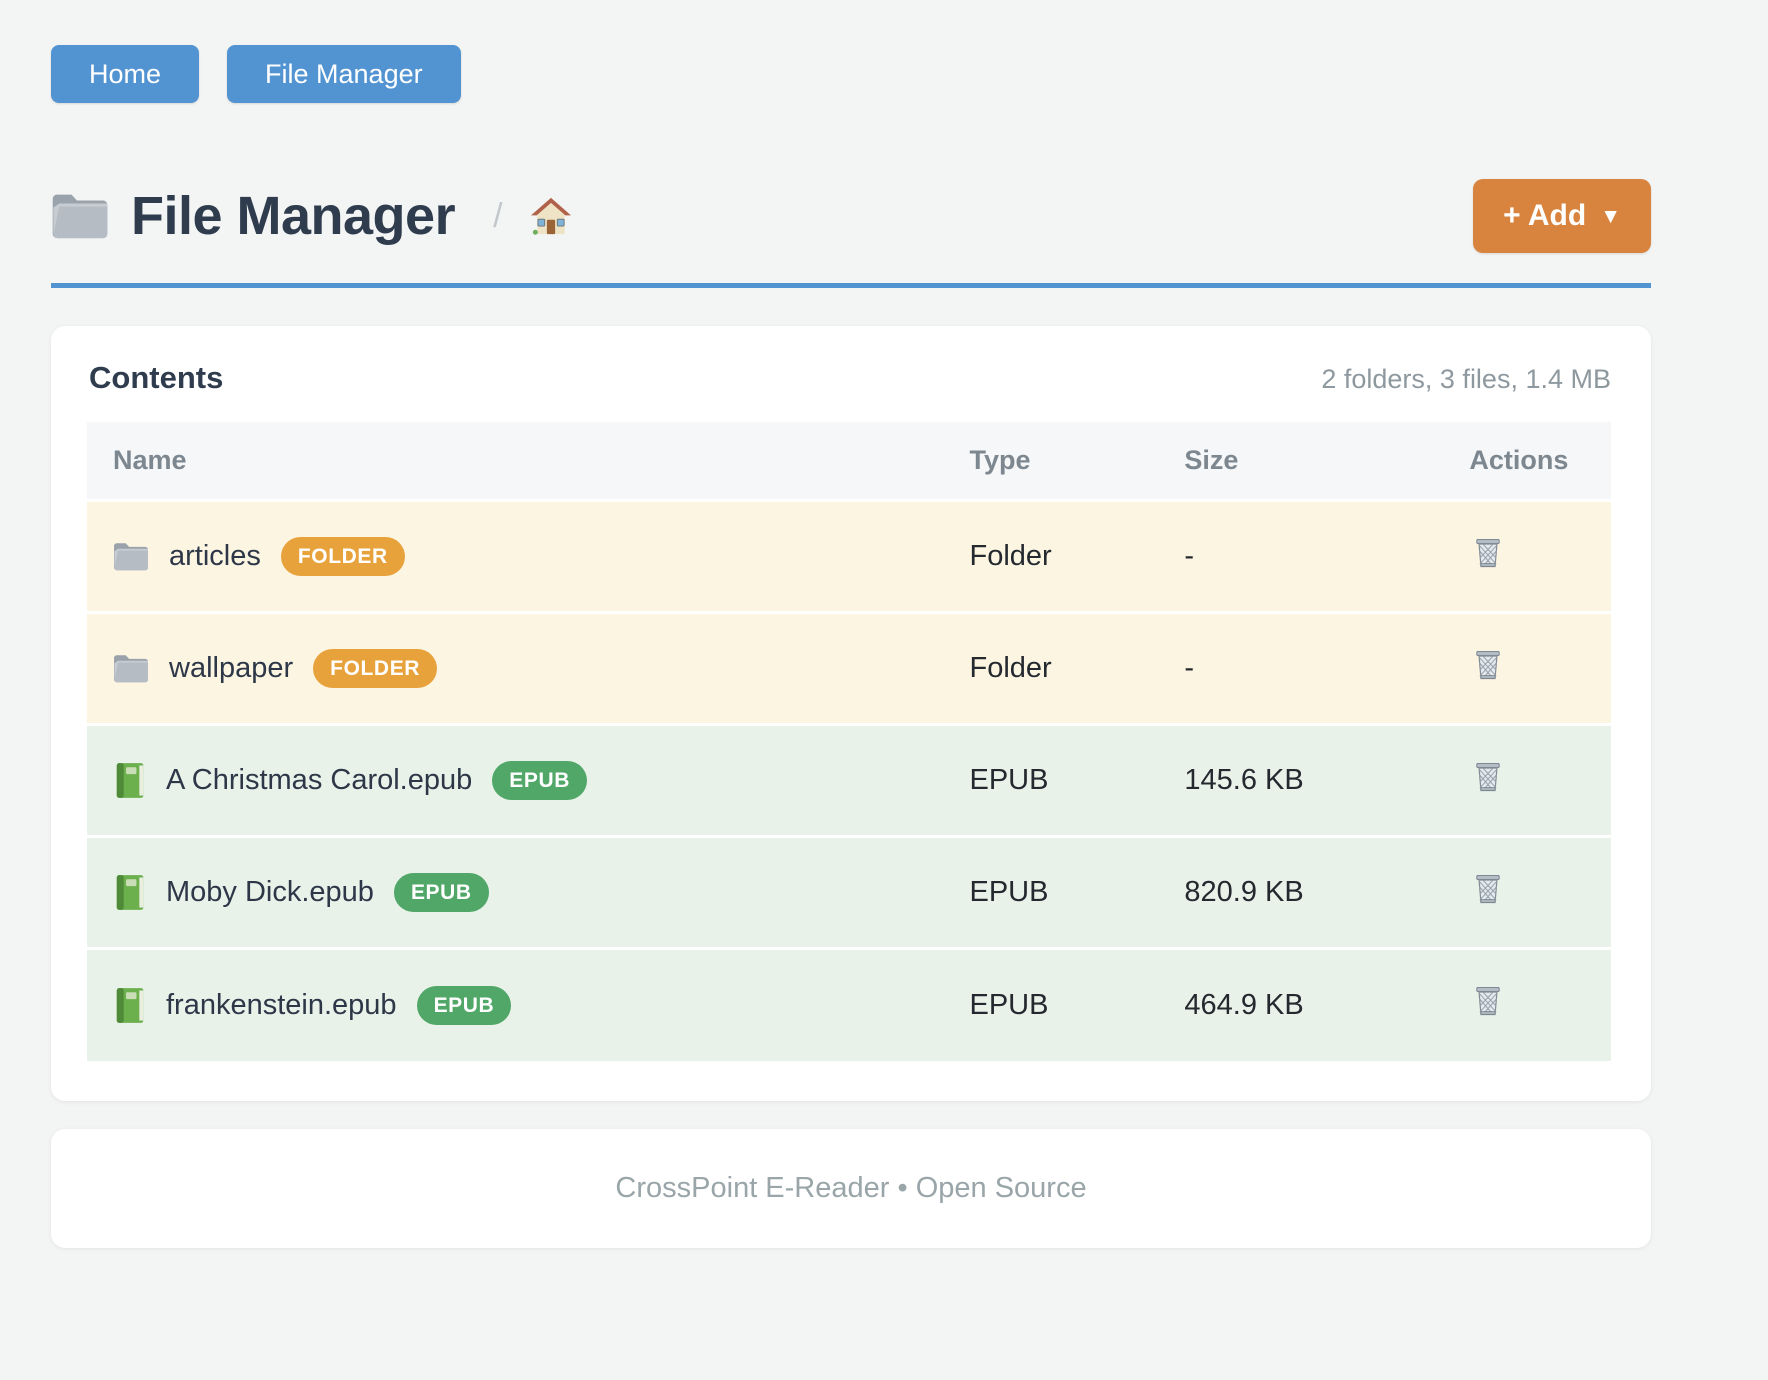 Image resolution: width=1768 pixels, height=1380 pixels. What do you see at coordinates (270, 892) in the screenshot?
I see `file-name-link: Moby Dick.epub` at bounding box center [270, 892].